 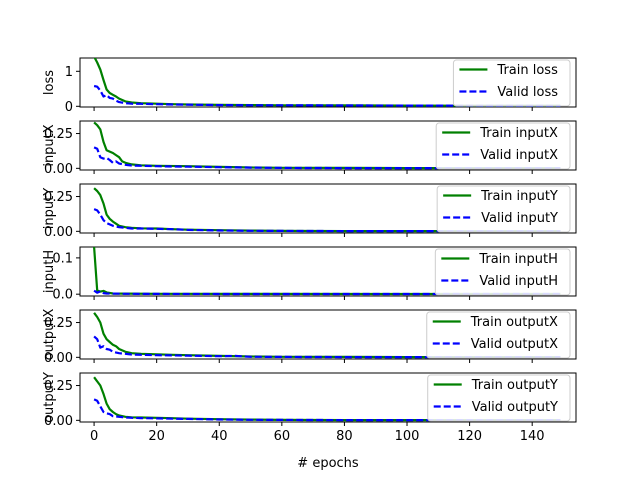 I want to click on y-axis-label: outputY, so click(x=49, y=397).